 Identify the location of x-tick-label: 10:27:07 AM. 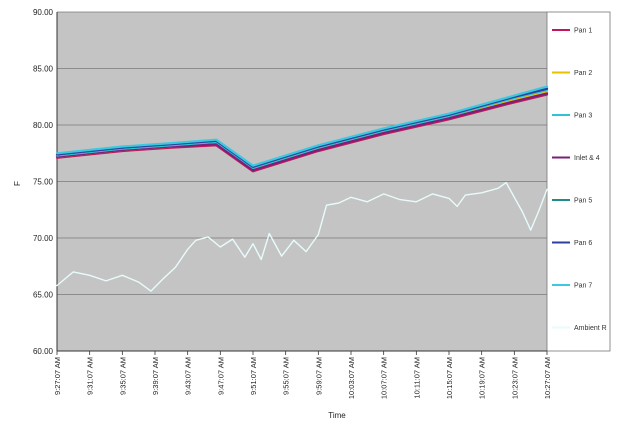
(547, 378).